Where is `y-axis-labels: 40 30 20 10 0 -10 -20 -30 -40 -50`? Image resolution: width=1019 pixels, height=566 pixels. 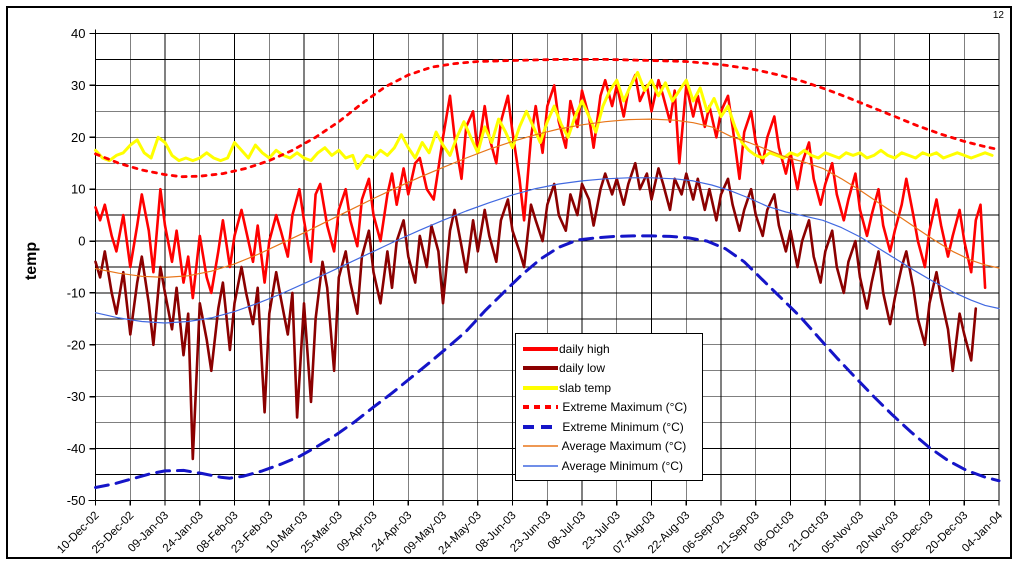
y-axis-labels: 40 30 20 10 0 -10 -20 -30 -40 -50 is located at coordinates (76, 267).